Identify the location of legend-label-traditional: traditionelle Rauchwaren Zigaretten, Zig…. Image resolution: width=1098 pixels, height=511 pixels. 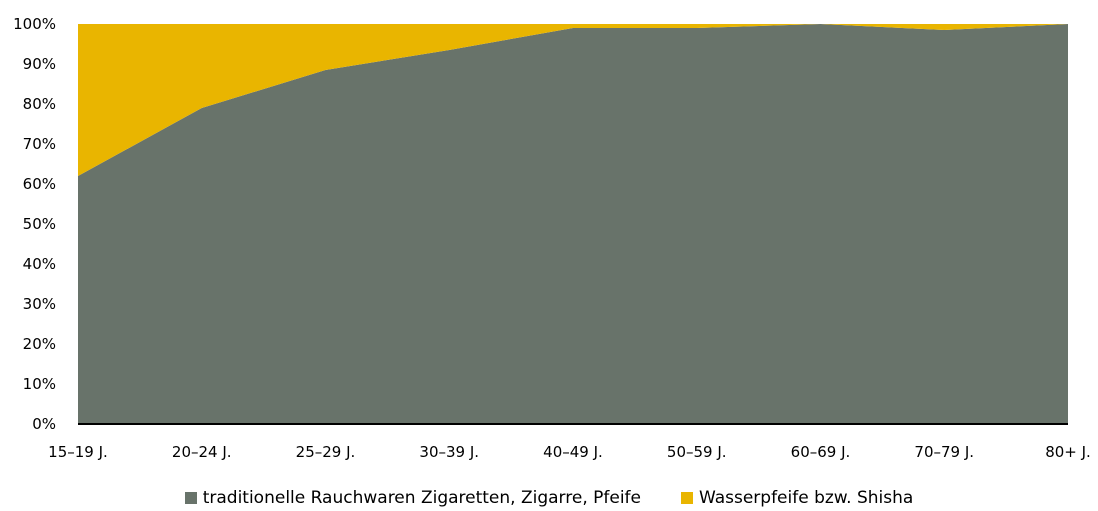
(421, 498).